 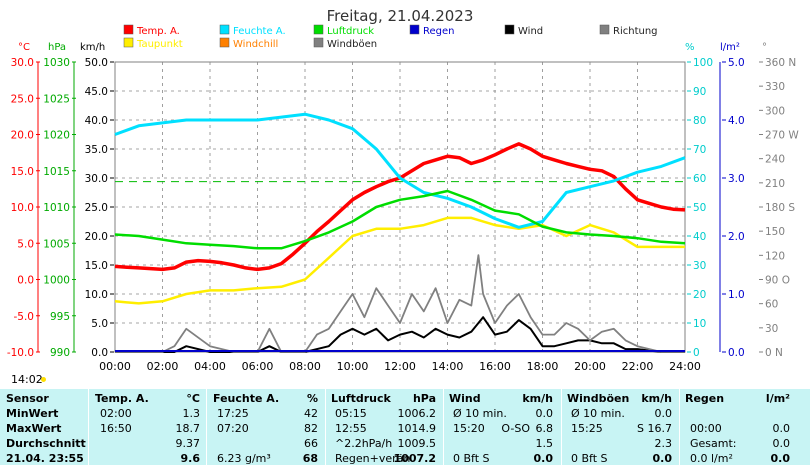 I want to click on legend-label: Taupunkt, so click(x=159, y=44).